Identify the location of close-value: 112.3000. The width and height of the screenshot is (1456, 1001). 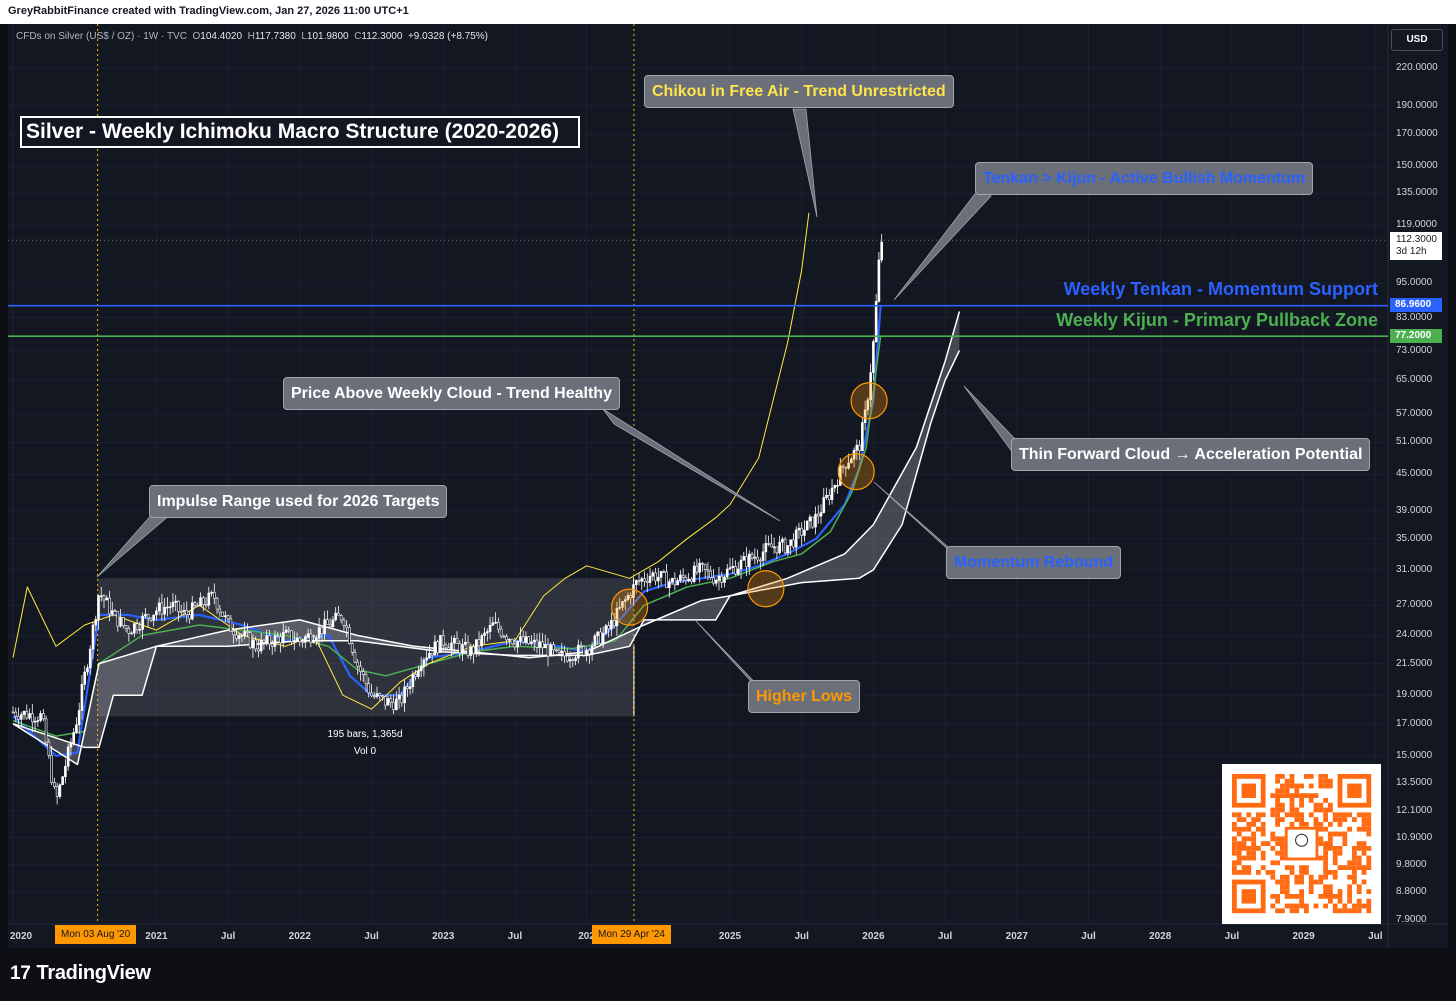
(382, 36).